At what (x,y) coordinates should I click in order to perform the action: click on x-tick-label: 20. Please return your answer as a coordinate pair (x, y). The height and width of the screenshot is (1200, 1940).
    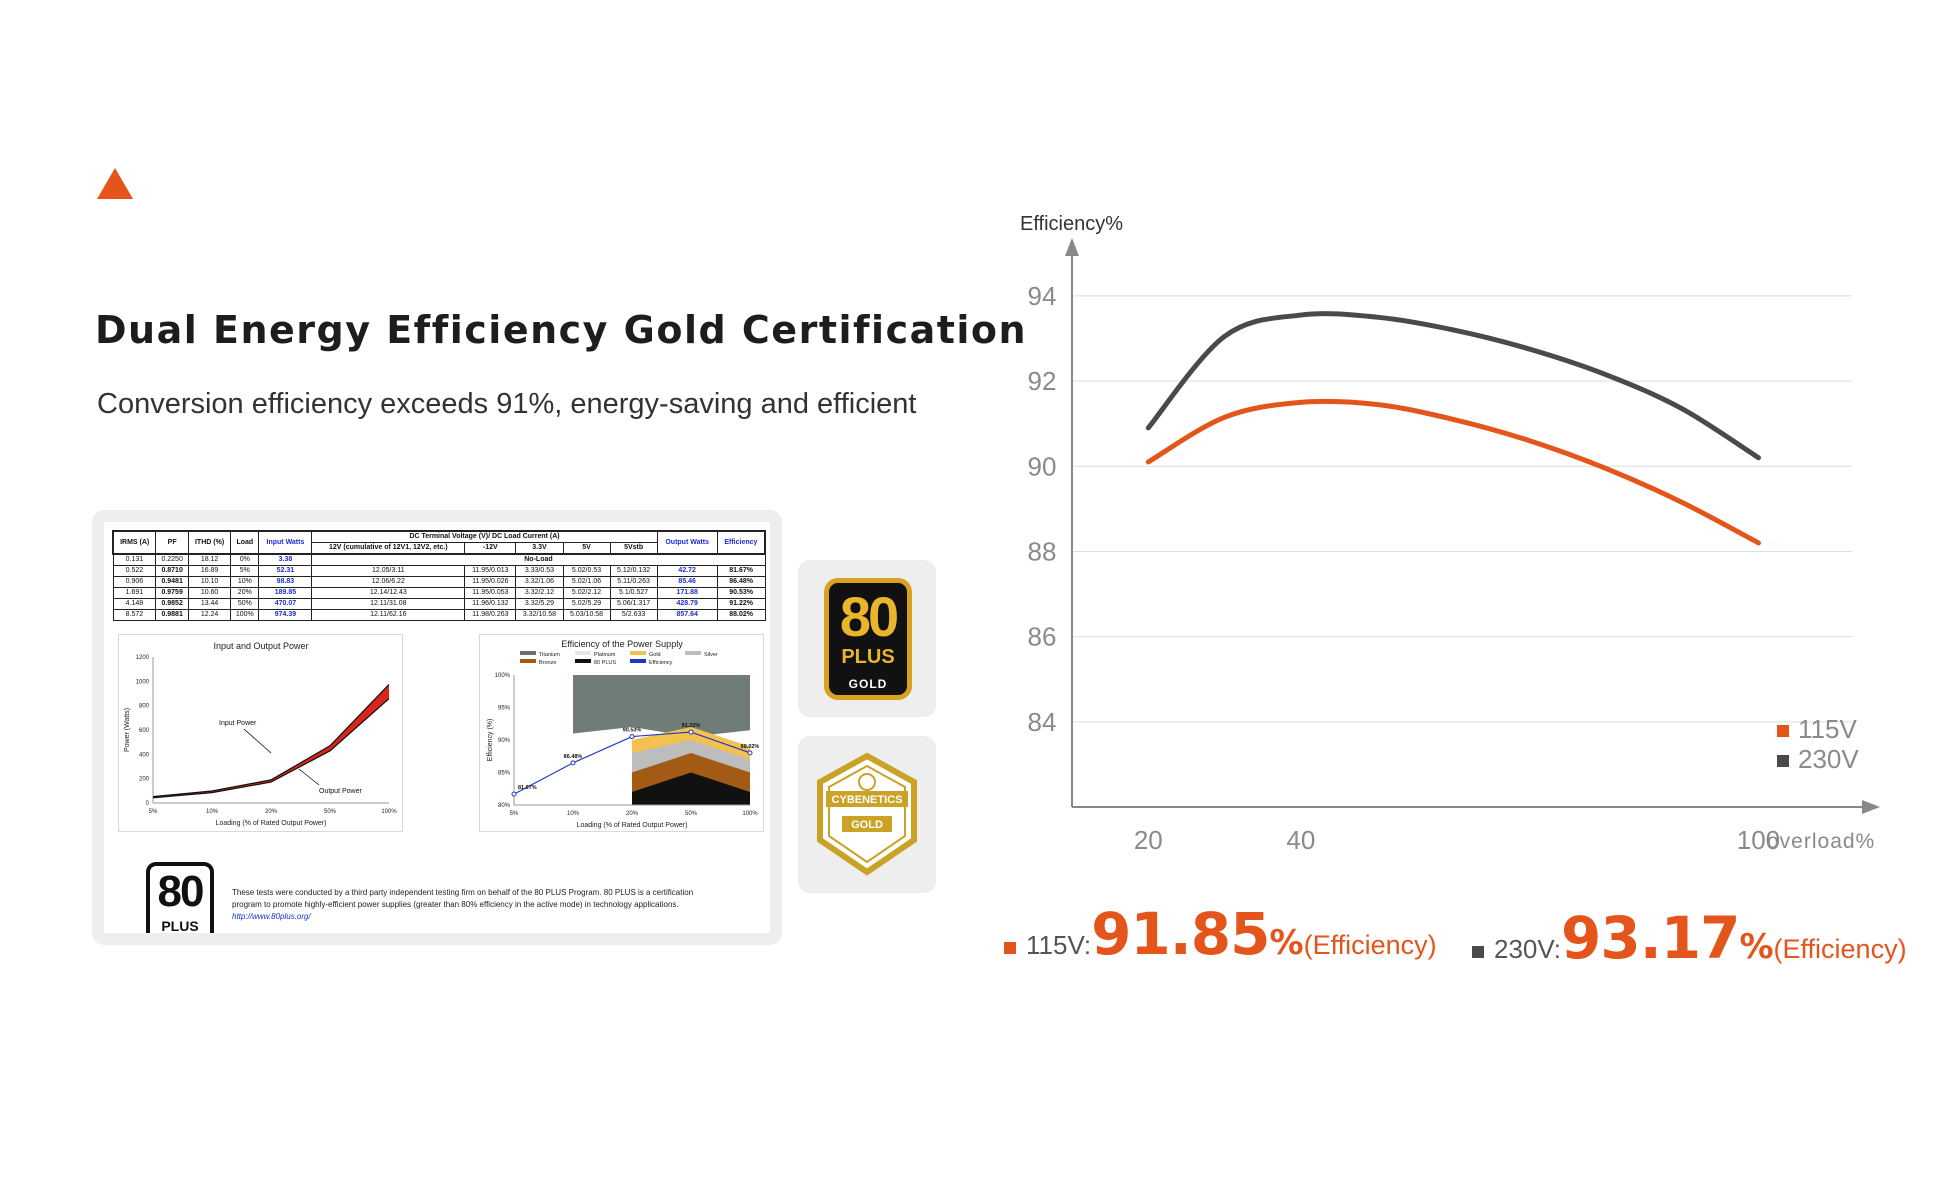
    Looking at the image, I should click on (1148, 840).